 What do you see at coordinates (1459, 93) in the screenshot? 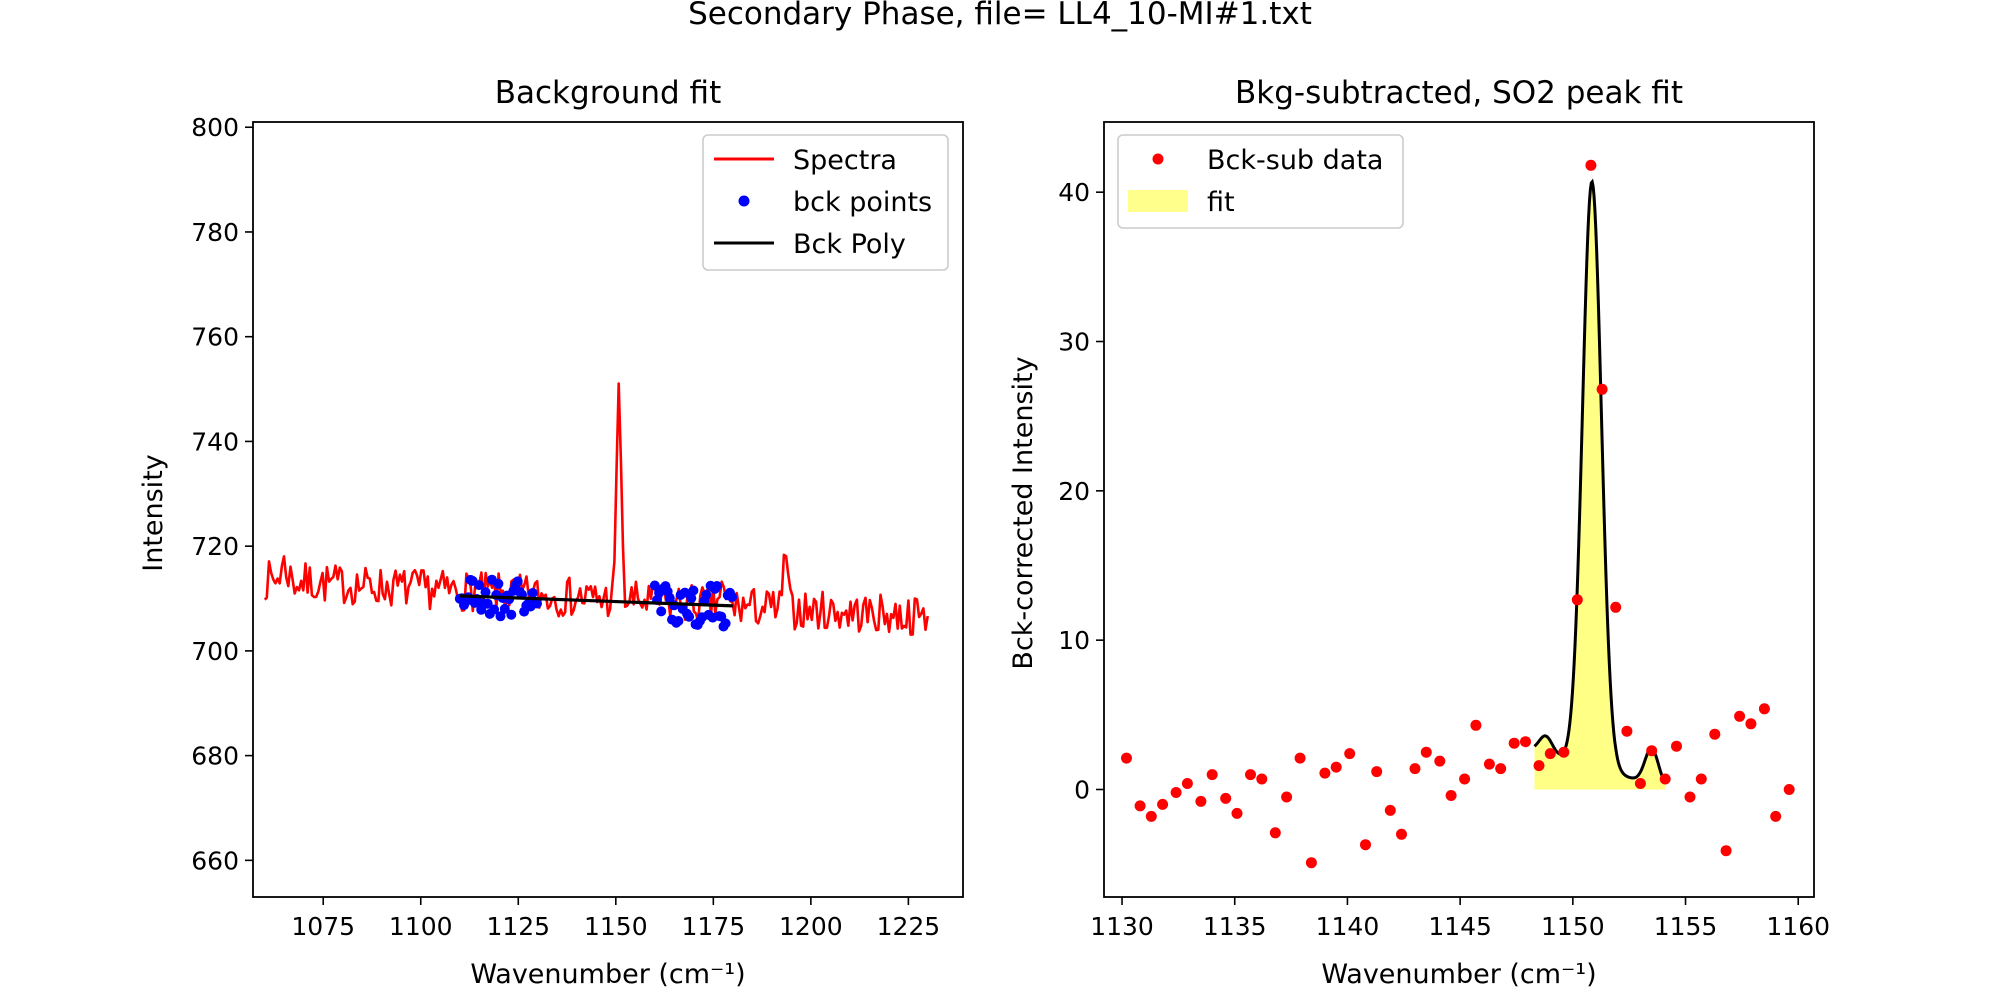
I see `peak-fit-title: Bkg-subtracted, SO2 peak fit` at bounding box center [1459, 93].